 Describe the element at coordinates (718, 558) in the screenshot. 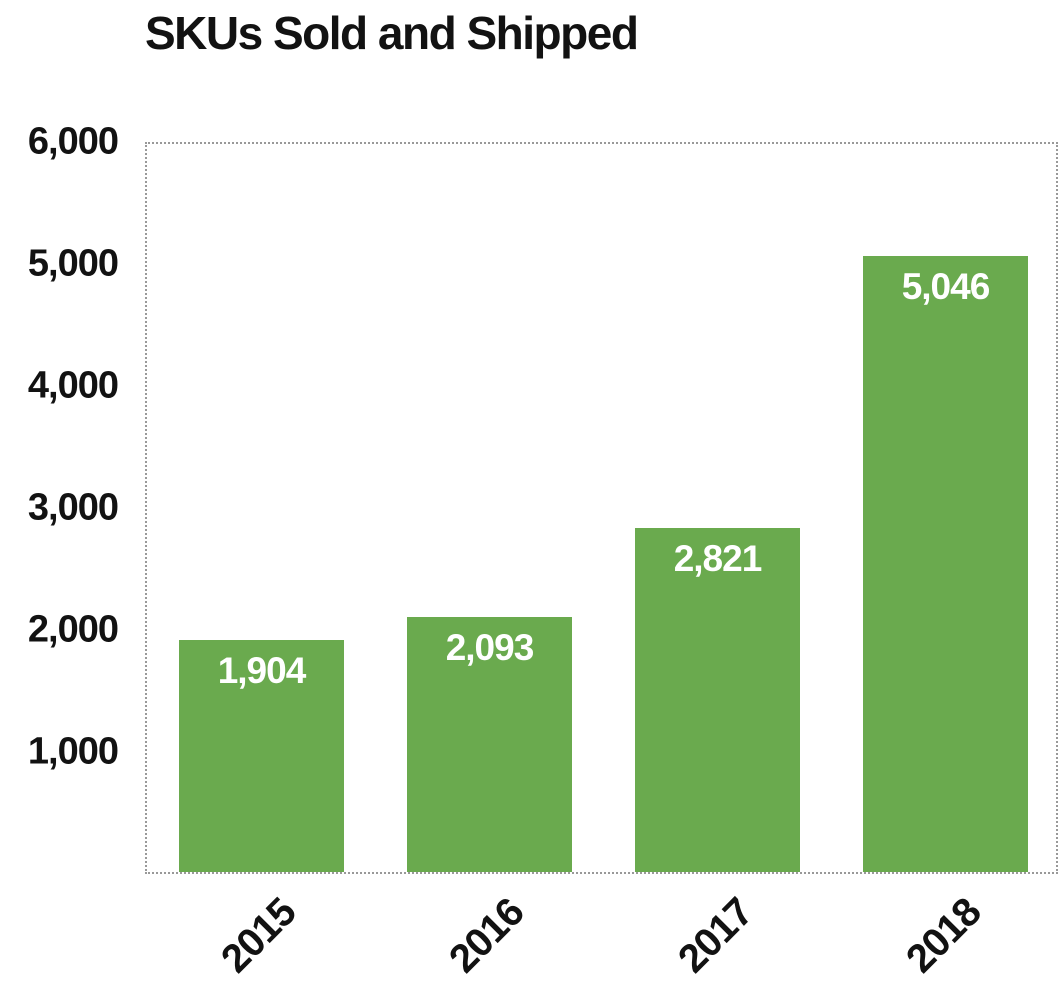

I see `bar-value-label-2017: 2,821` at that location.